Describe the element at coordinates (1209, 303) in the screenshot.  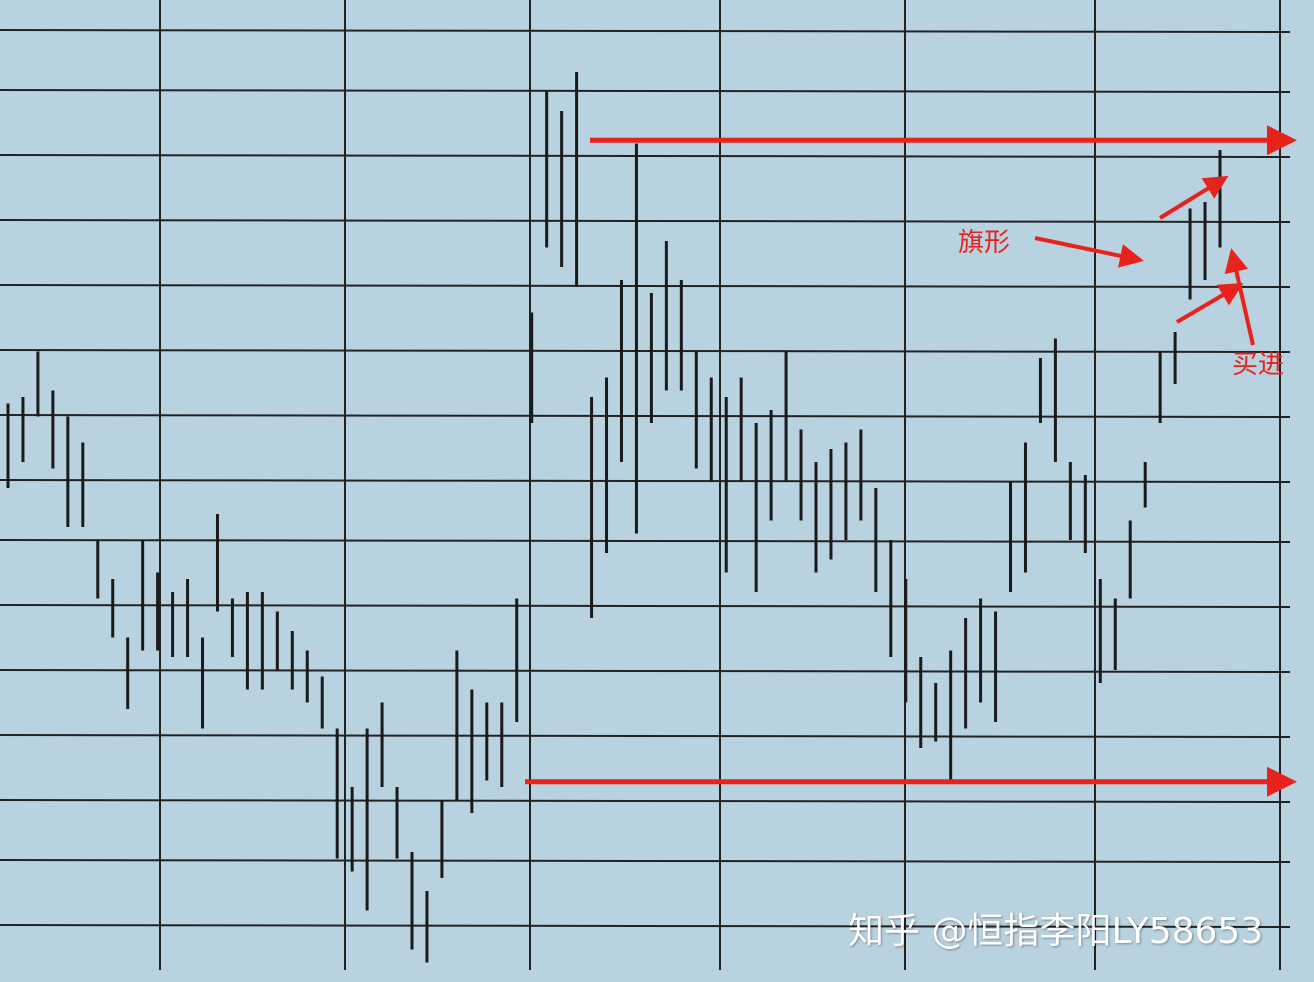
I see `flag-lower-arrow` at that location.